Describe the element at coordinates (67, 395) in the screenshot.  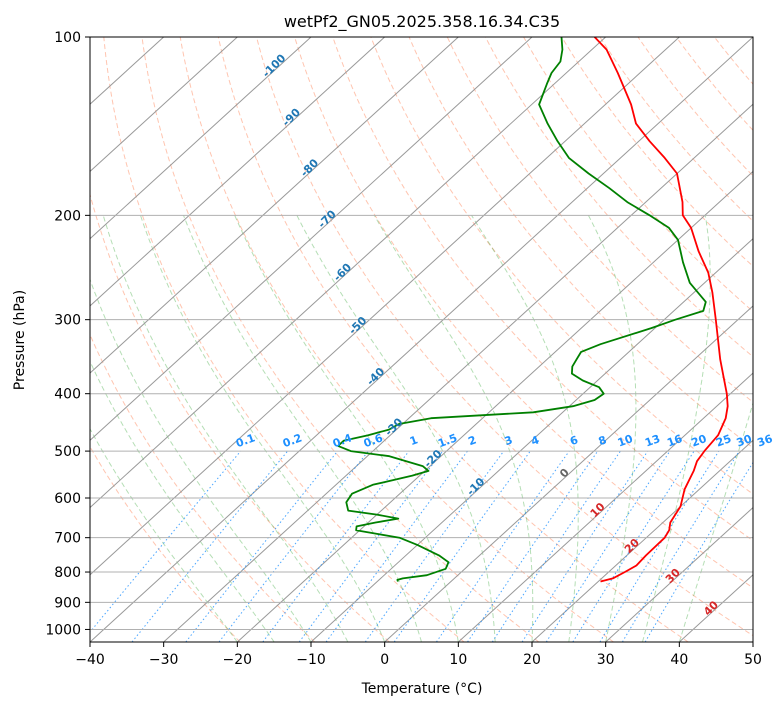
I see `y-tick-label: 400` at that location.